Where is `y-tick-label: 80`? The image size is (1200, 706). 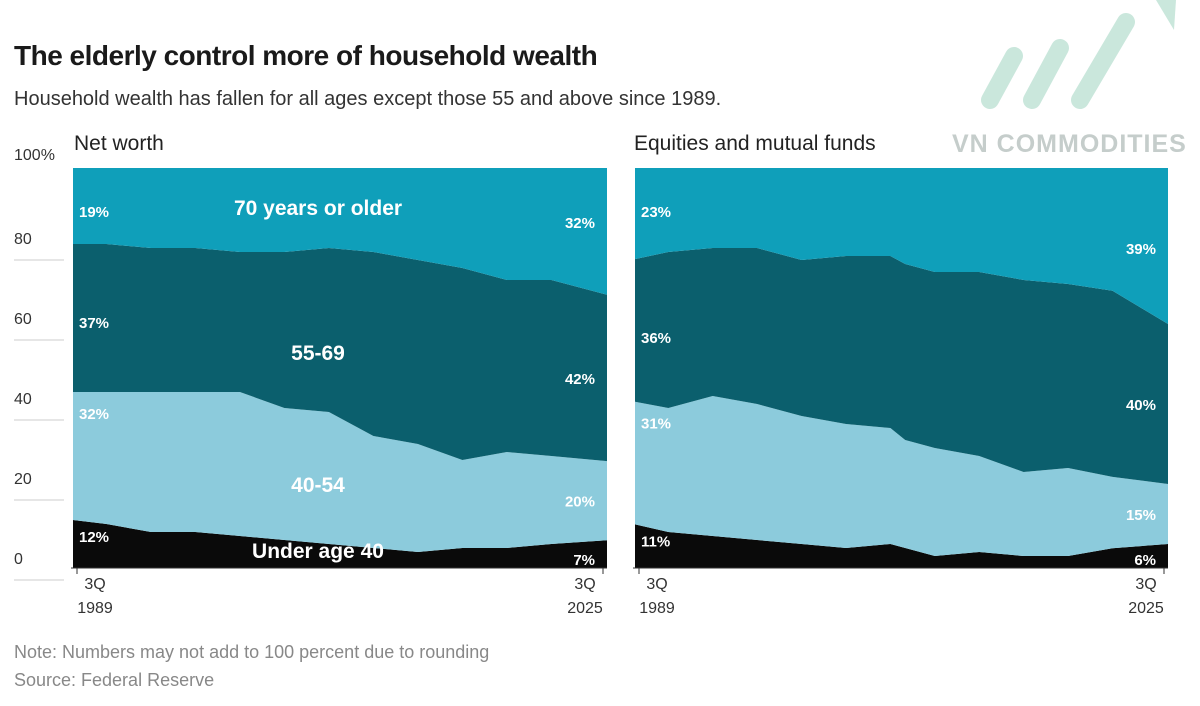 y-tick-label: 80 is located at coordinates (23, 239).